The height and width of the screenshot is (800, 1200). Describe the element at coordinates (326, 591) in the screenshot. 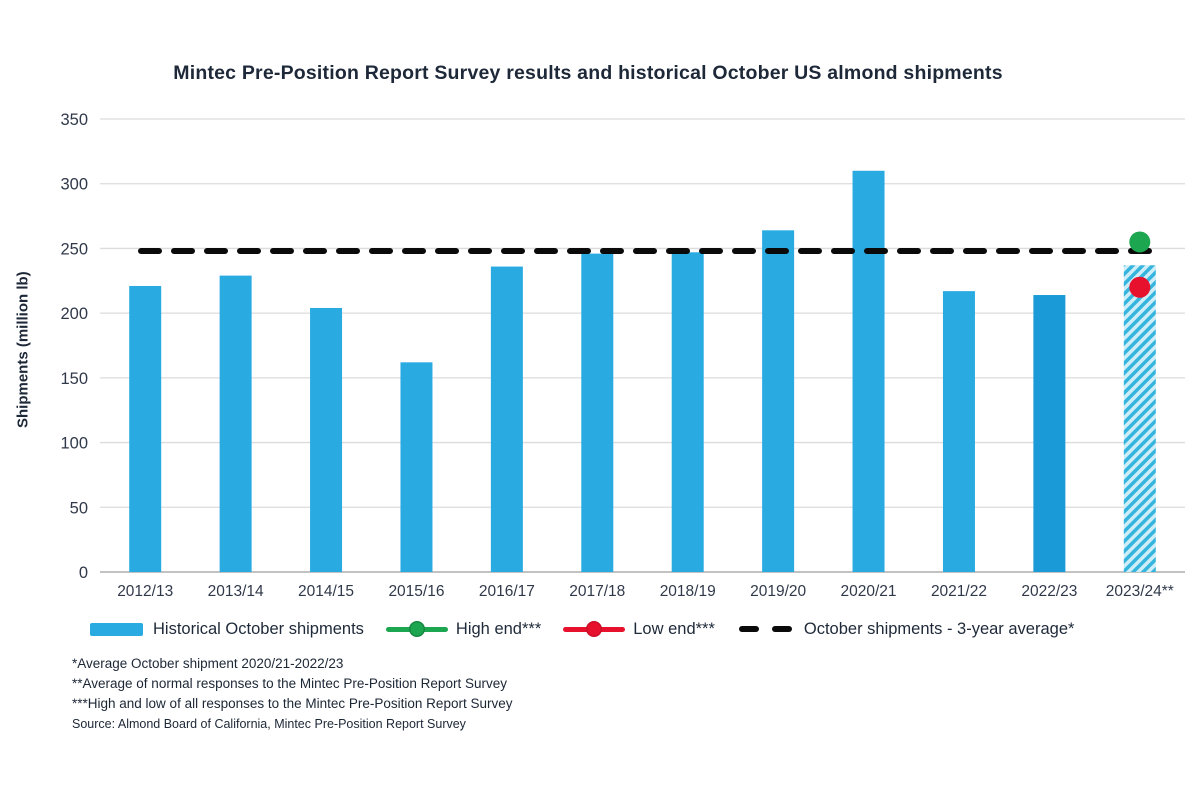

I see `x-tick-label: 2014/15` at that location.